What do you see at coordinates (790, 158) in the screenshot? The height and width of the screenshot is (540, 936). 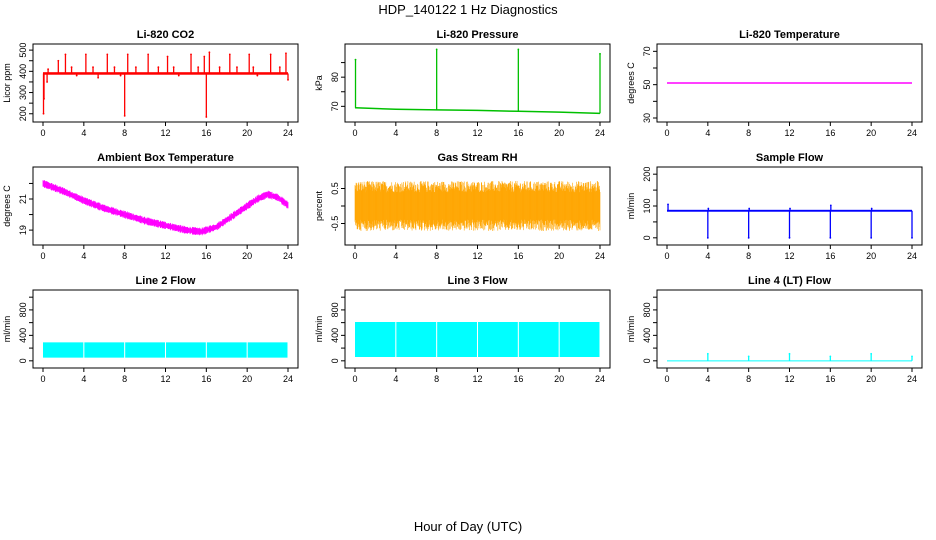 I see `panel-title: Sample Flow` at bounding box center [790, 158].